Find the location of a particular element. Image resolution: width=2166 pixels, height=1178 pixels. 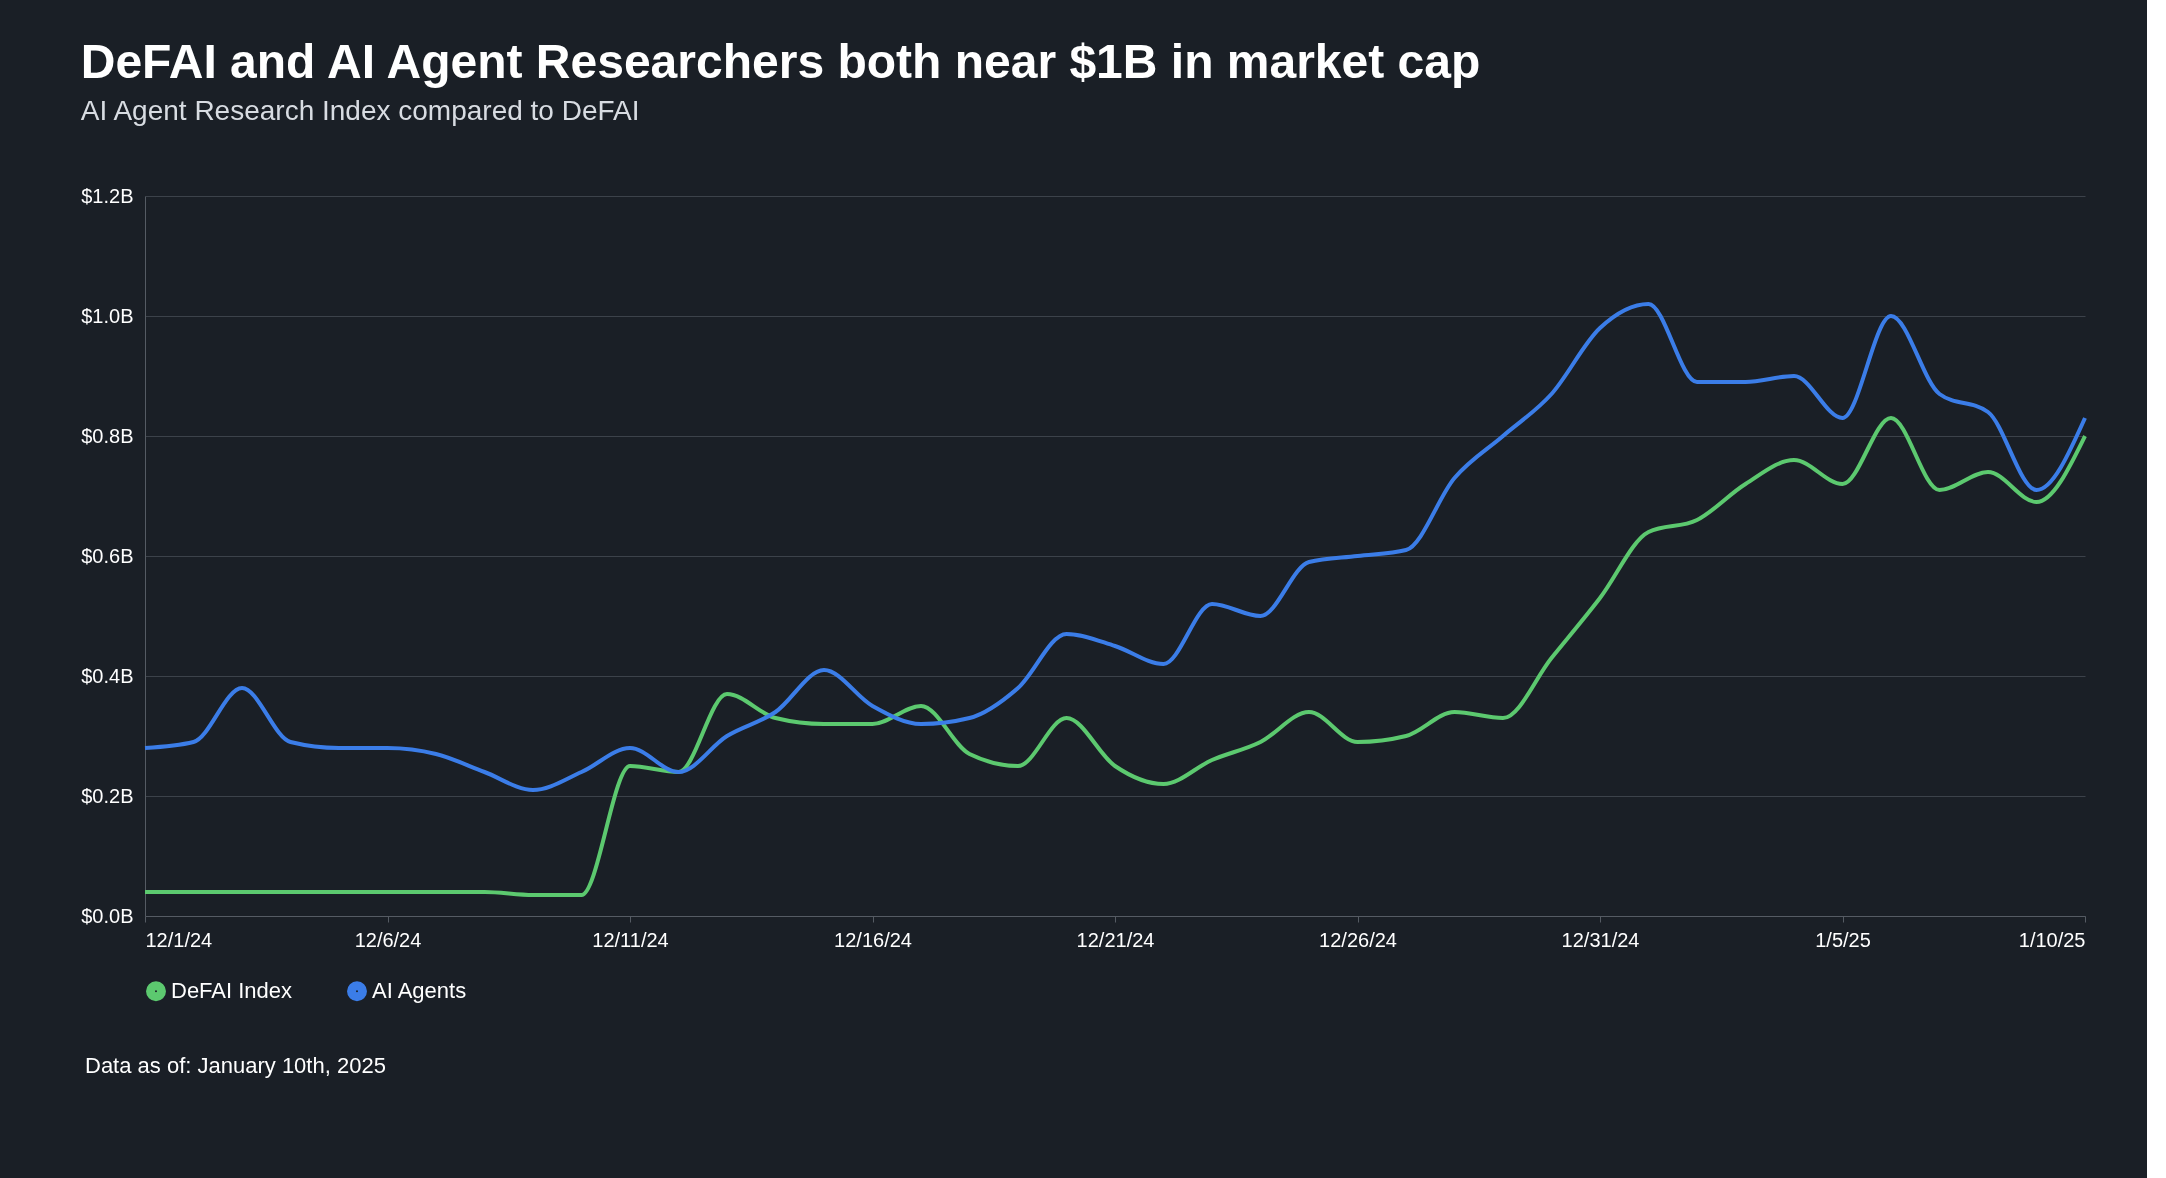

x-tick-label: 12/6/24 is located at coordinates (388, 939).